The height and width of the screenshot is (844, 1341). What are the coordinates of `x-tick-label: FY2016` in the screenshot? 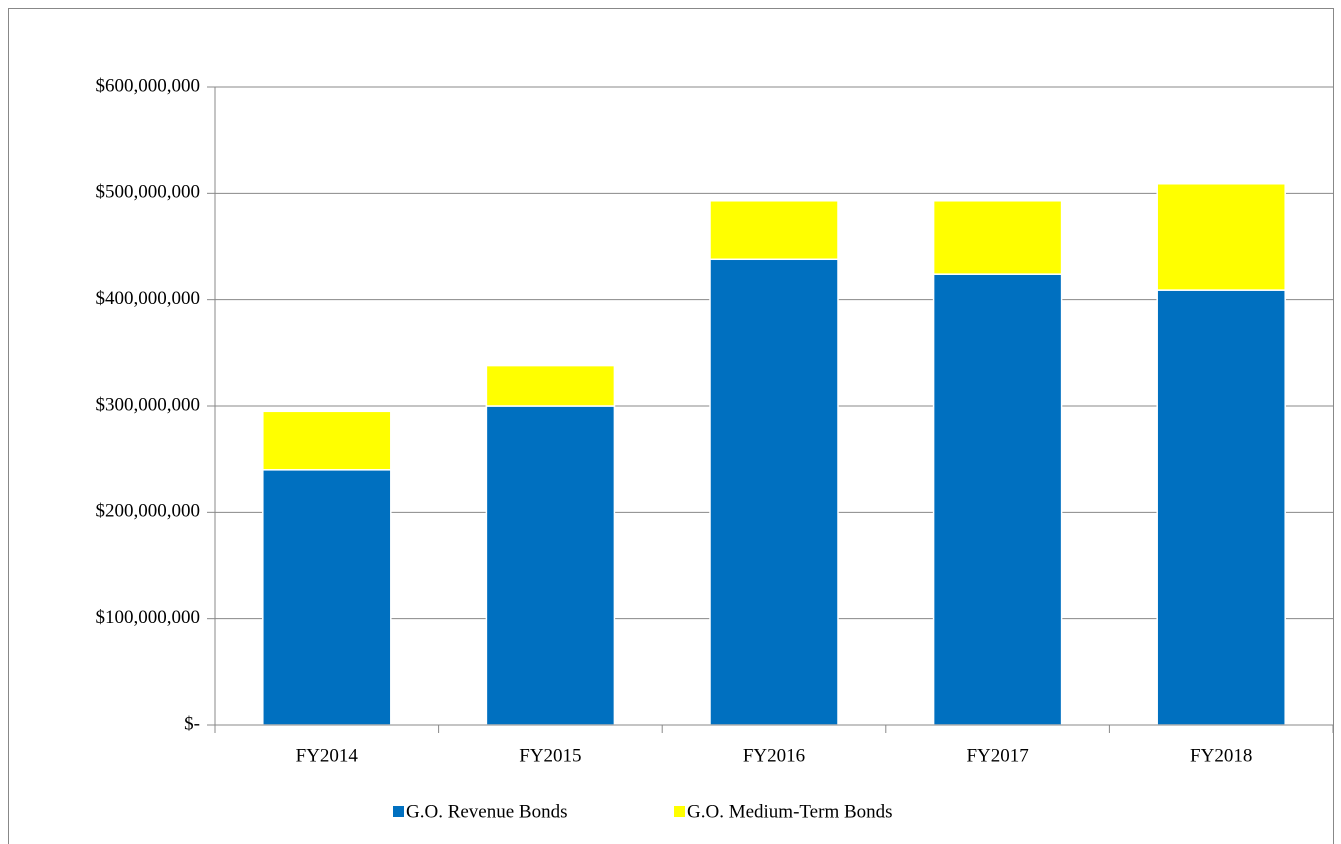 It's located at (774, 755).